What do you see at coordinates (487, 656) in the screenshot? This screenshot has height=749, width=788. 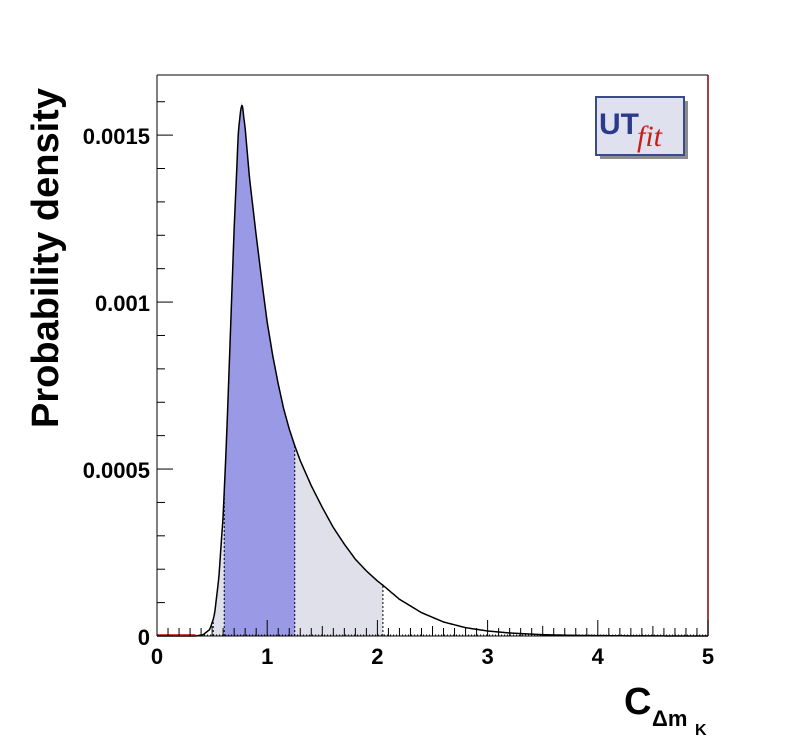 I see `x-tick-label: 3` at bounding box center [487, 656].